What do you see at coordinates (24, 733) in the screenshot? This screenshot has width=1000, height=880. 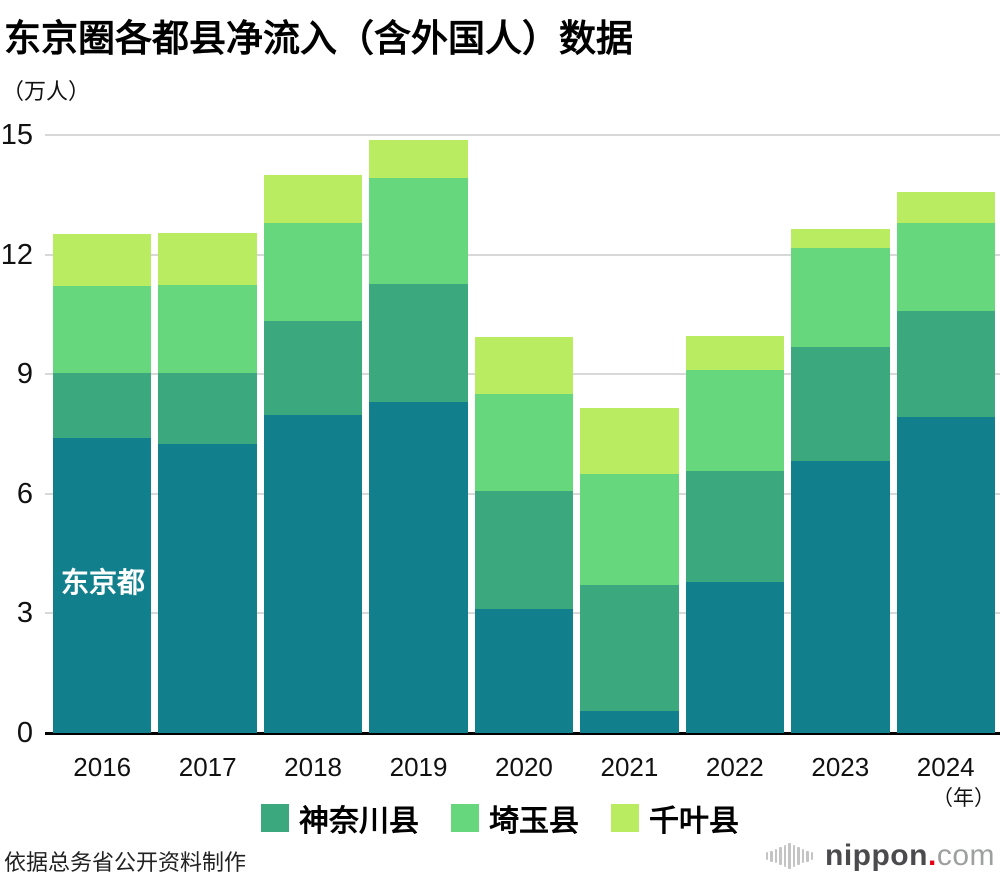 I see `y-axis-label-0: 0` at bounding box center [24, 733].